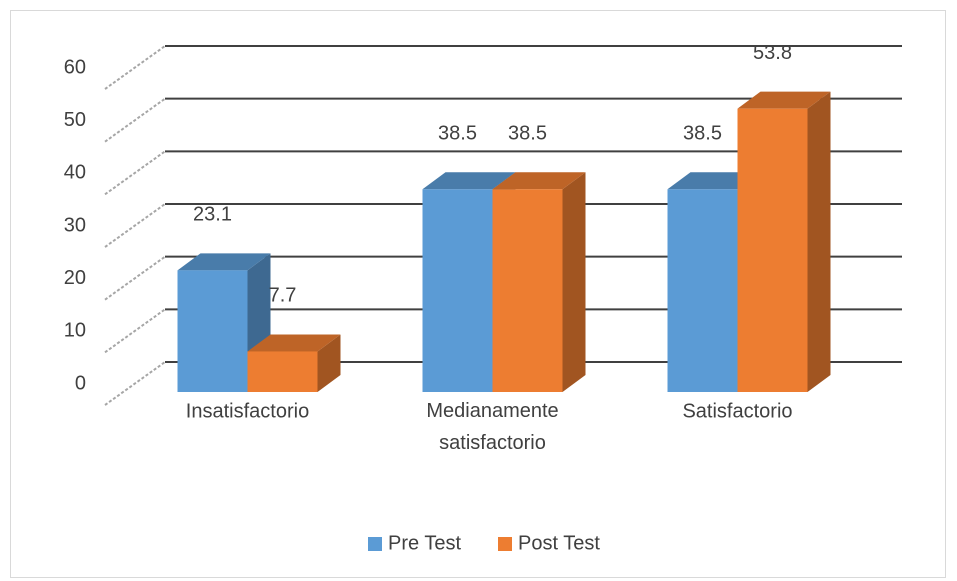  Describe the element at coordinates (424, 543) in the screenshot. I see `legend-label: Pre Test` at that location.